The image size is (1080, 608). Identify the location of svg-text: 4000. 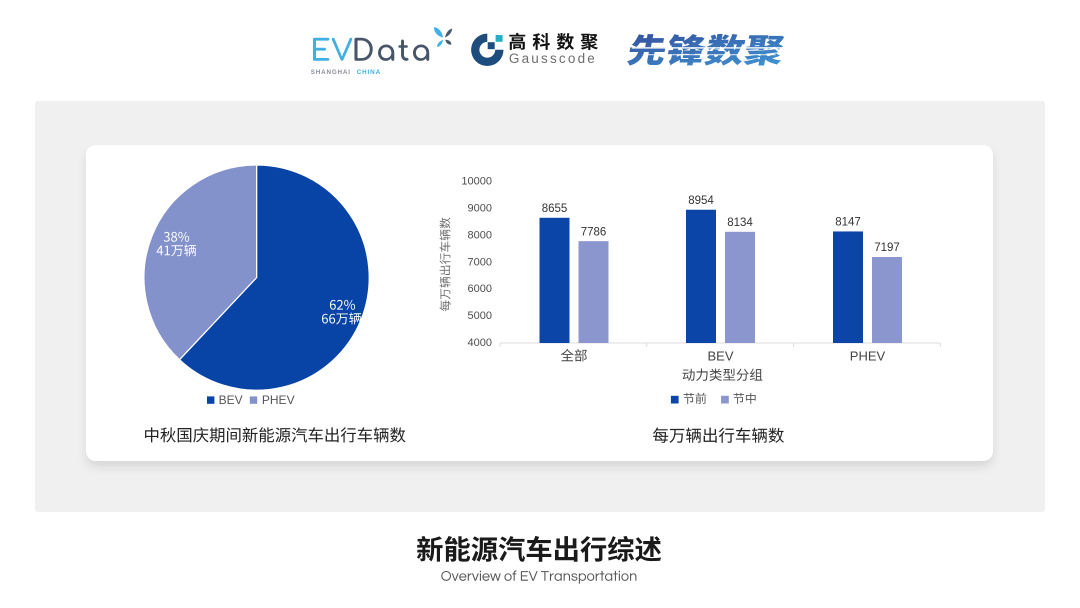
(480, 343).